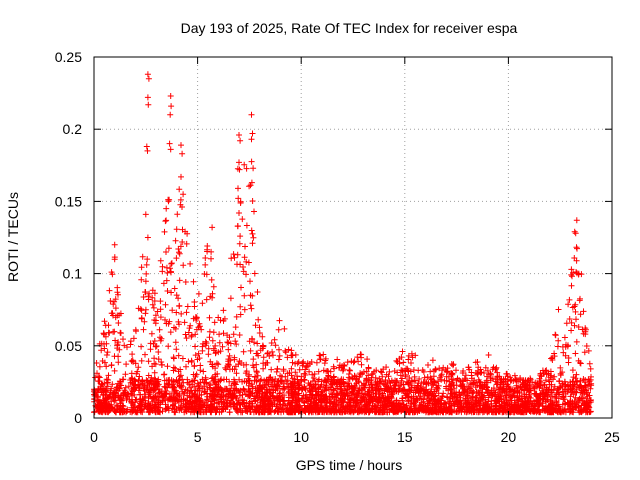 This screenshot has height=480, width=640. I want to click on y-tick-label: 0.25, so click(68, 57).